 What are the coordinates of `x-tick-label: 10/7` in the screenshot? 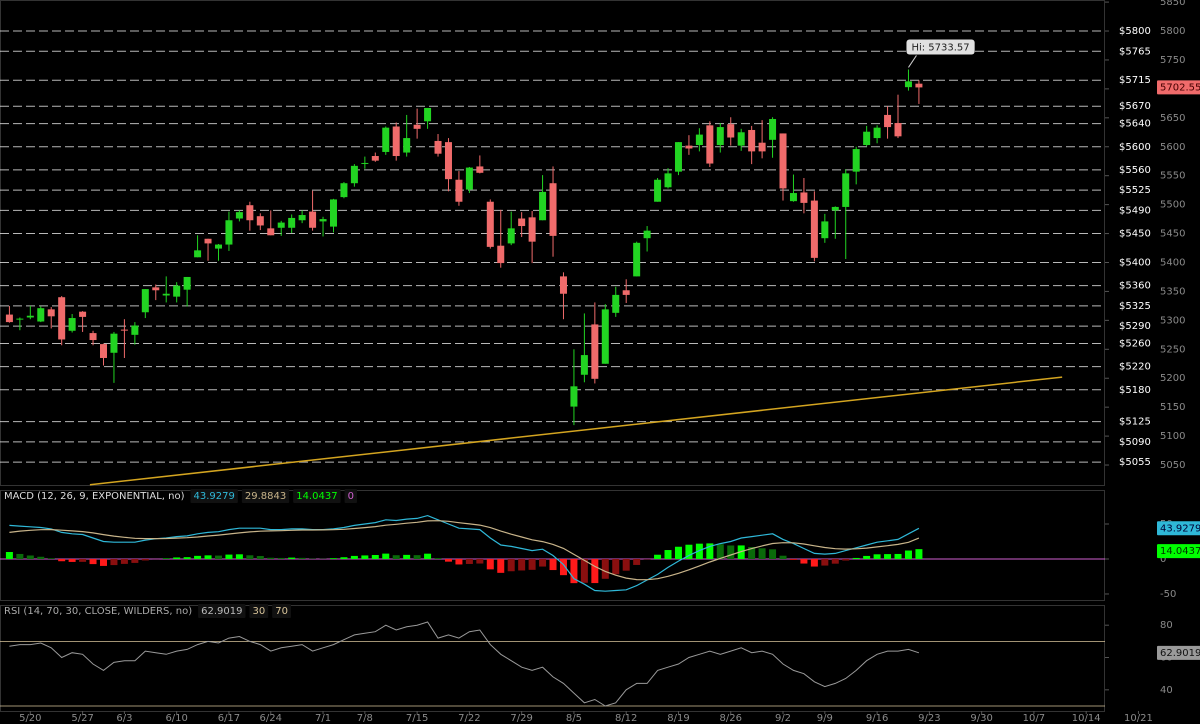 It's located at (1034, 718).